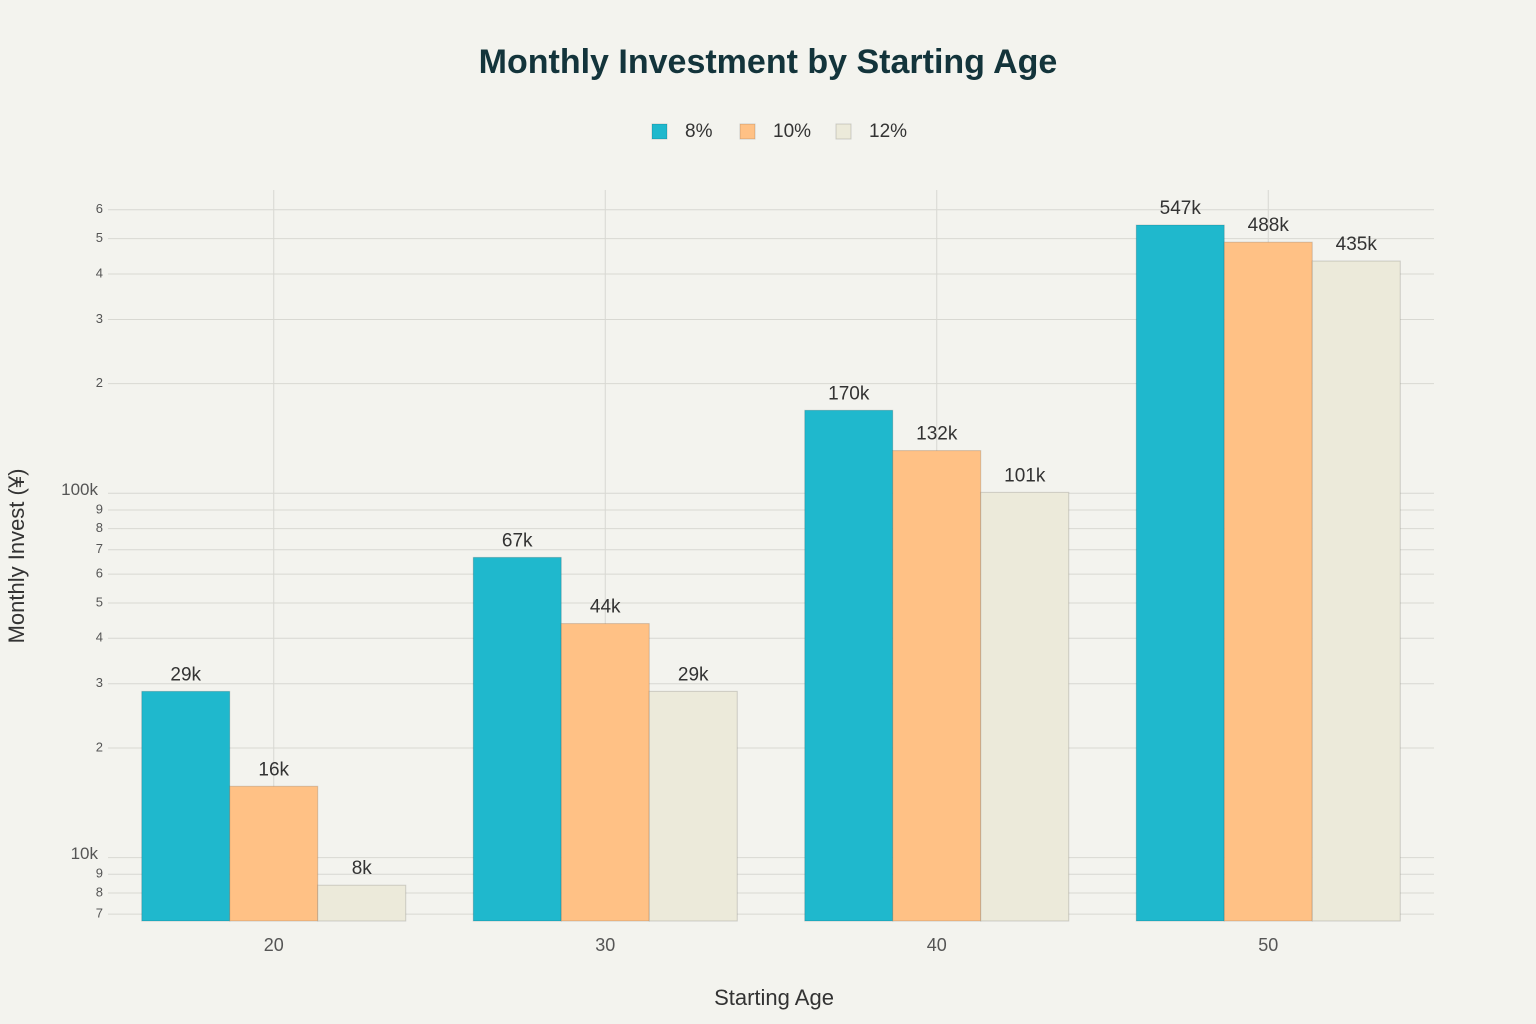  Describe the element at coordinates (774, 997) in the screenshot. I see `x-axis-label: Starting Age` at that location.